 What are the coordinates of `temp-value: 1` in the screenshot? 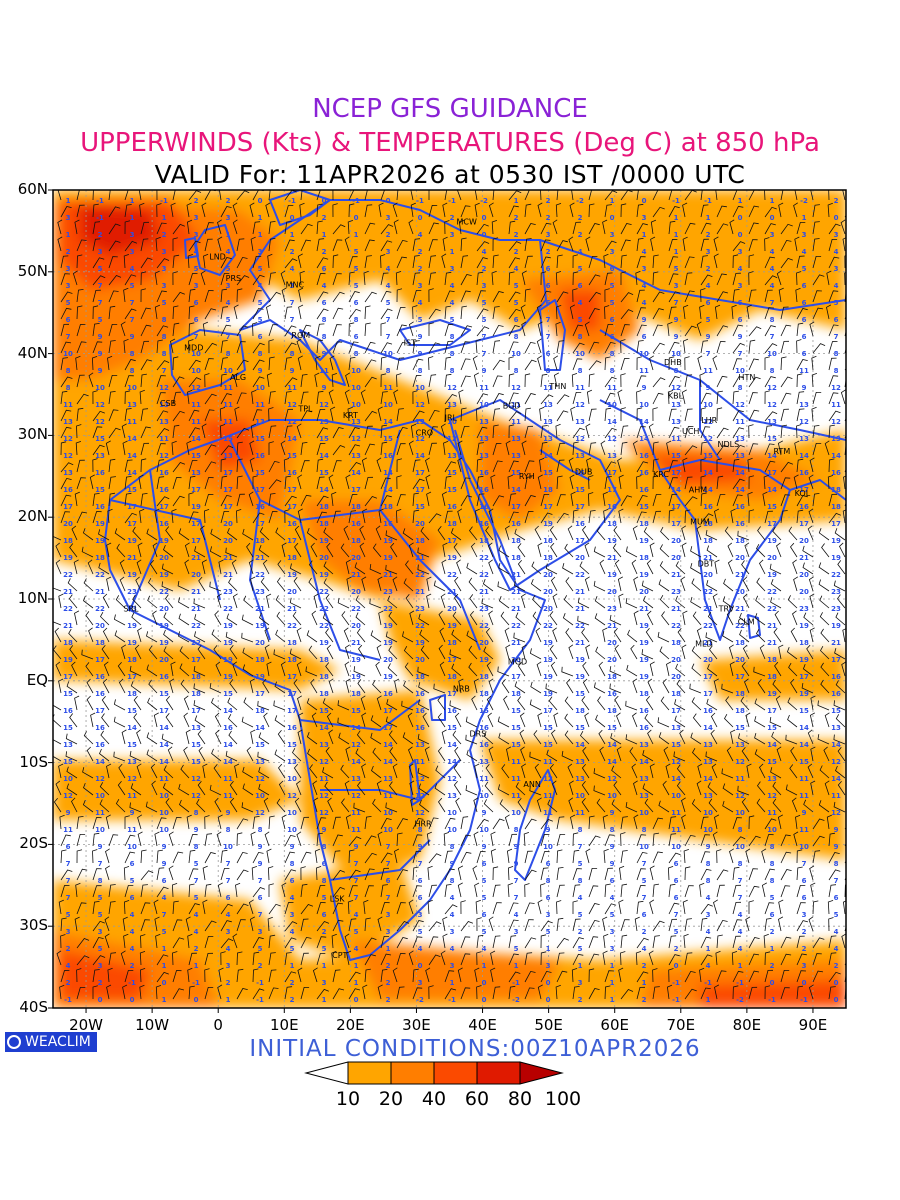 It's located at (196, 966).